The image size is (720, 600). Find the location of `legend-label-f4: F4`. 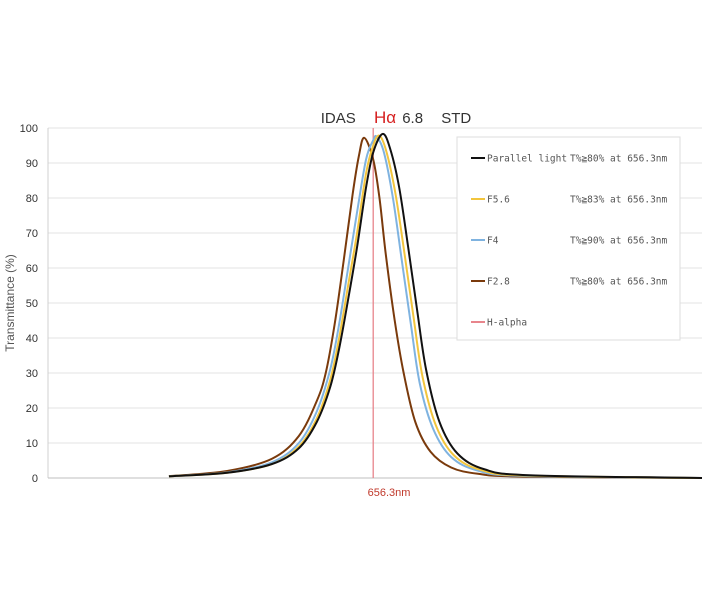

legend-label-f4: F4 is located at coordinates (493, 241).